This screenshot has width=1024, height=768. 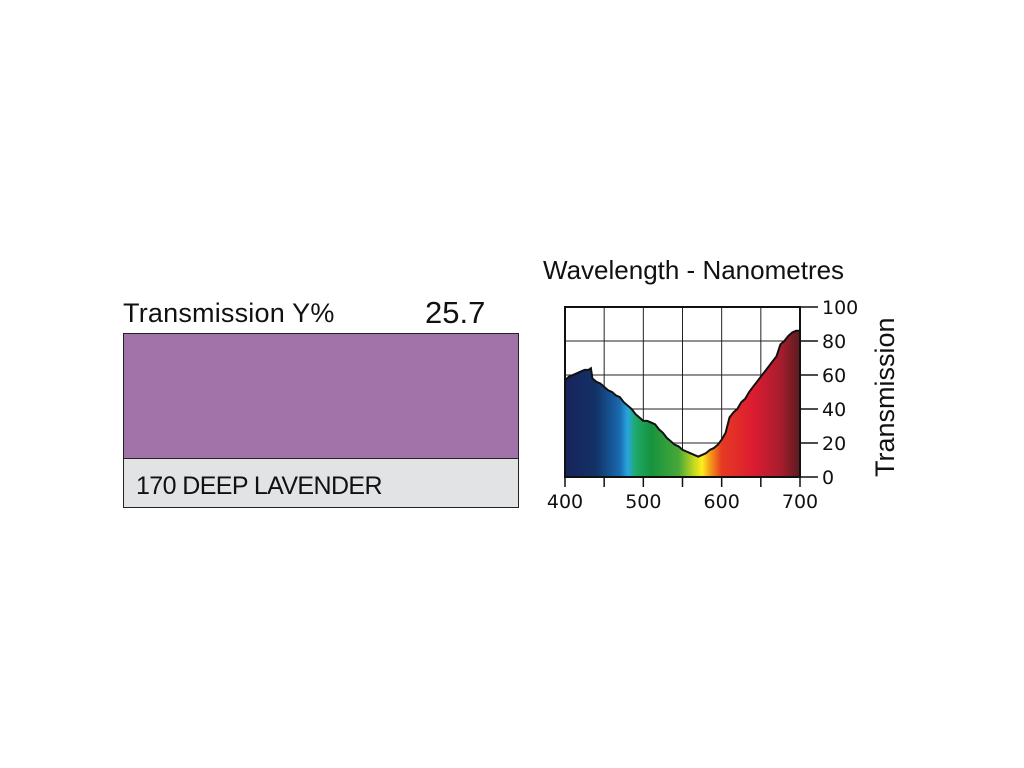 I want to click on transmission-curve, so click(x=682, y=393).